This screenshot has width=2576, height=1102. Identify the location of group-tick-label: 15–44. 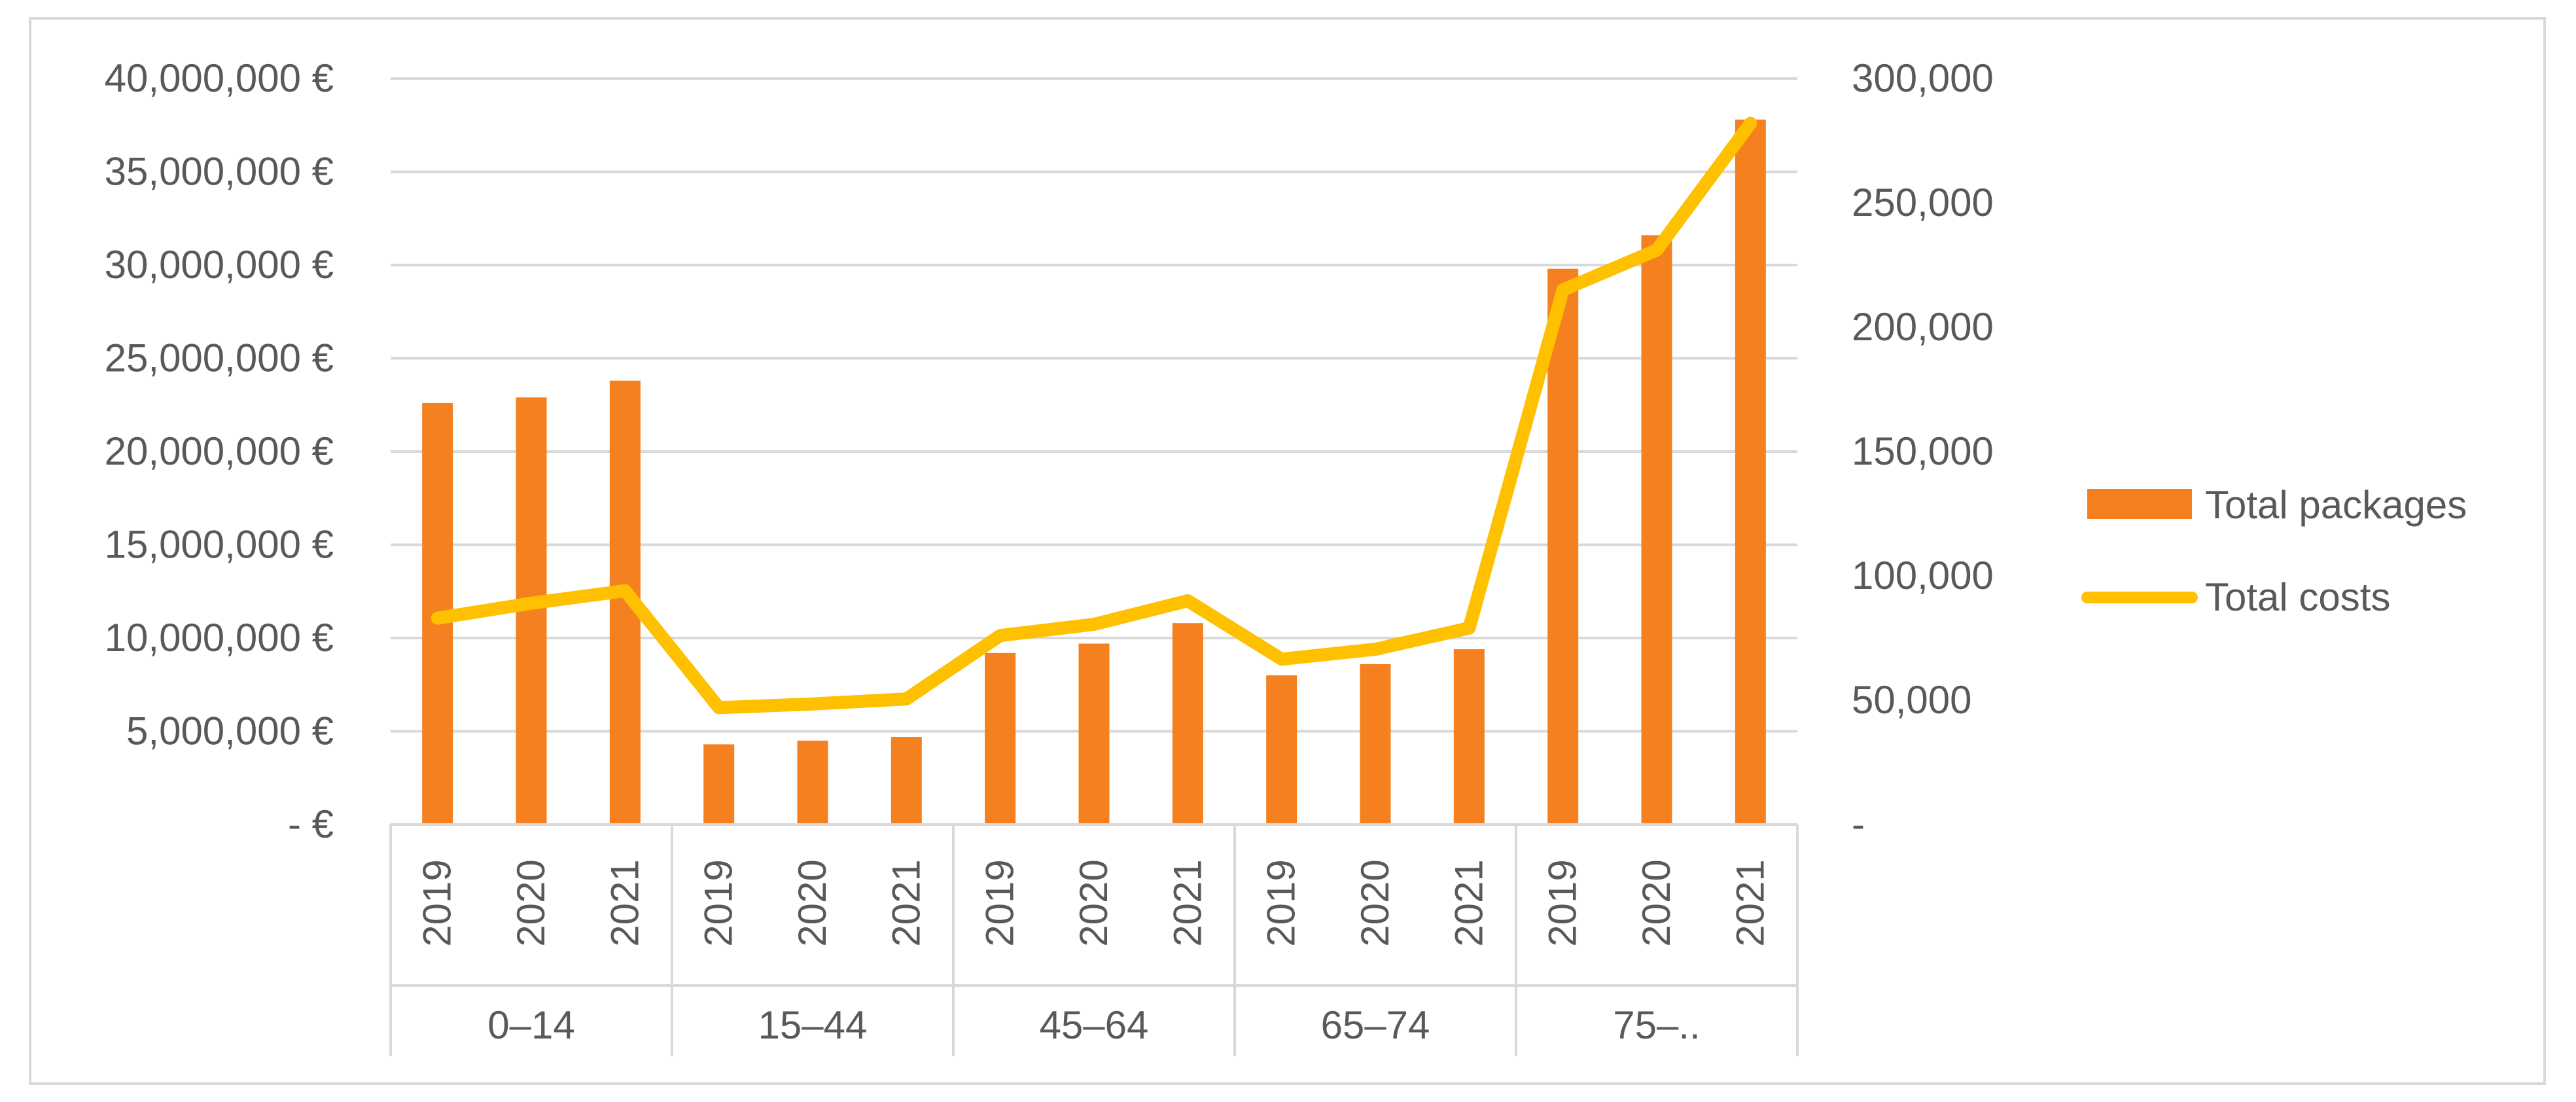
(813, 1025).